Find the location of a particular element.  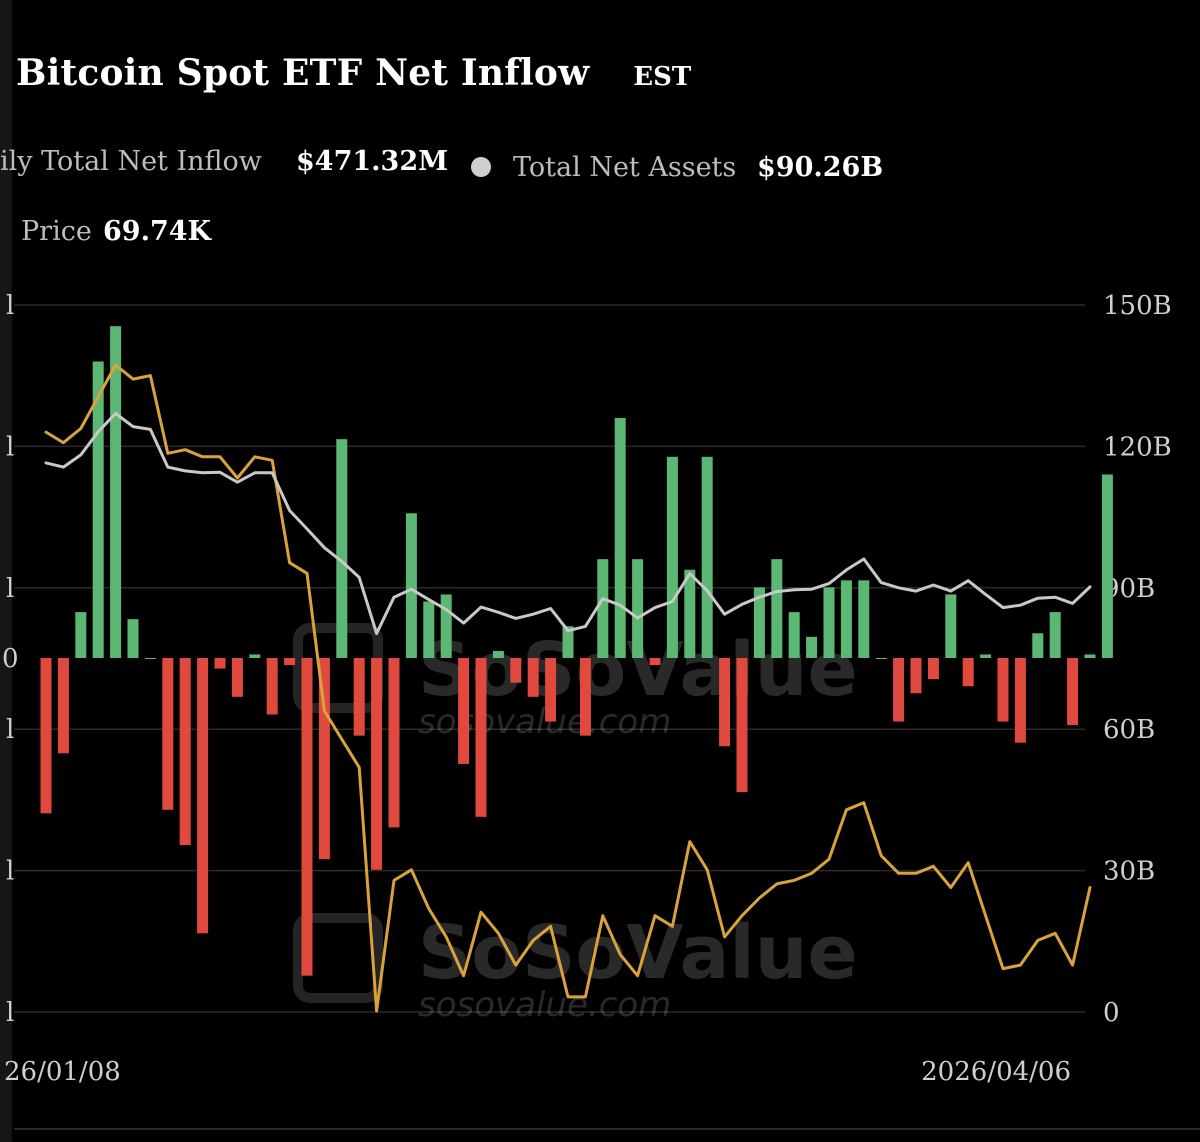

chart-title: Bitcoin Spot ETF Net Inflow is located at coordinates (303, 73).